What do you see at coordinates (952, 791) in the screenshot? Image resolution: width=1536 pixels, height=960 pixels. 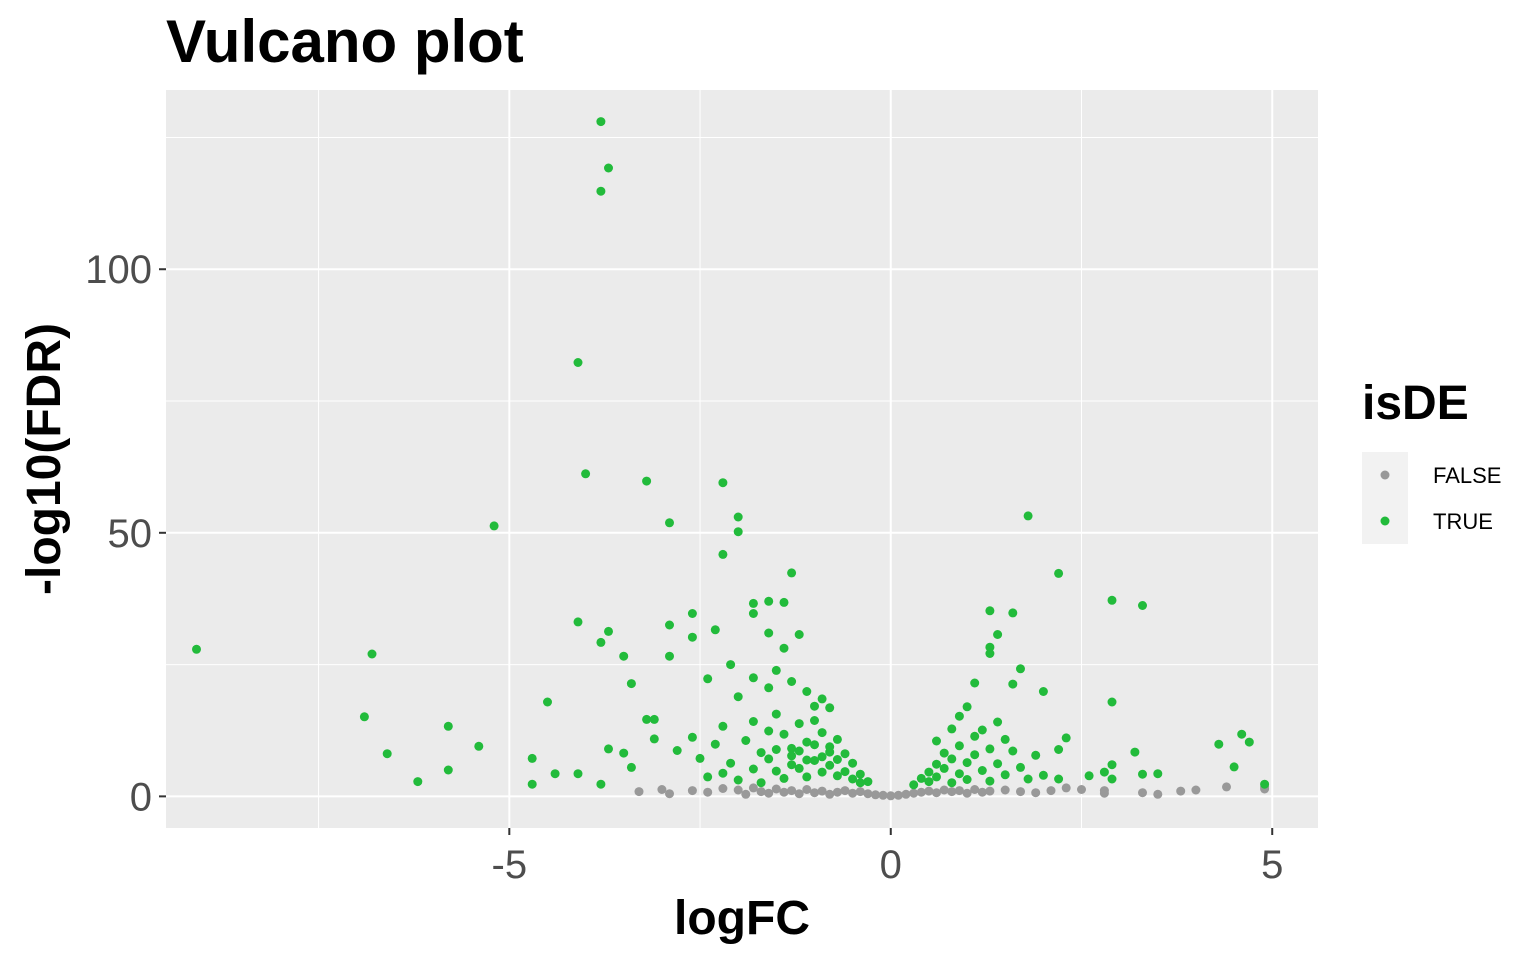 I see `false-points-series` at bounding box center [952, 791].